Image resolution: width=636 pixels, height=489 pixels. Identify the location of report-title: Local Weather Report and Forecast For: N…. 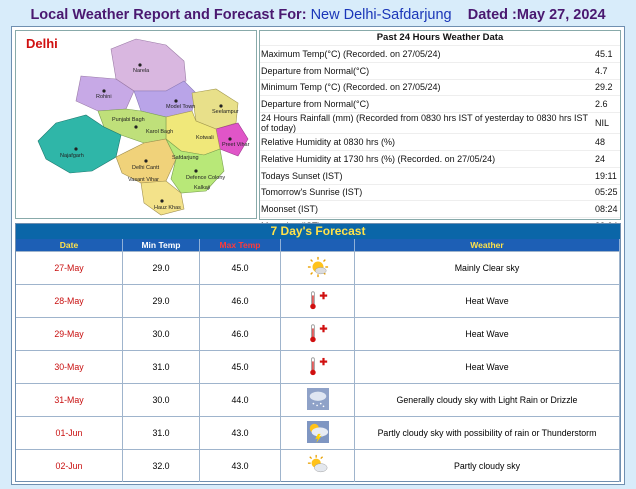
(318, 15).